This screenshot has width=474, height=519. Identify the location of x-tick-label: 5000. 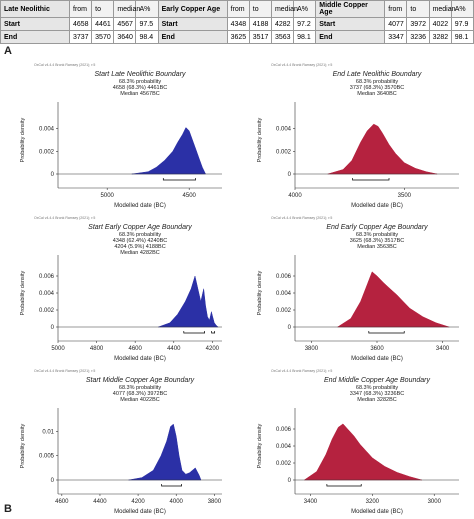
(108, 196).